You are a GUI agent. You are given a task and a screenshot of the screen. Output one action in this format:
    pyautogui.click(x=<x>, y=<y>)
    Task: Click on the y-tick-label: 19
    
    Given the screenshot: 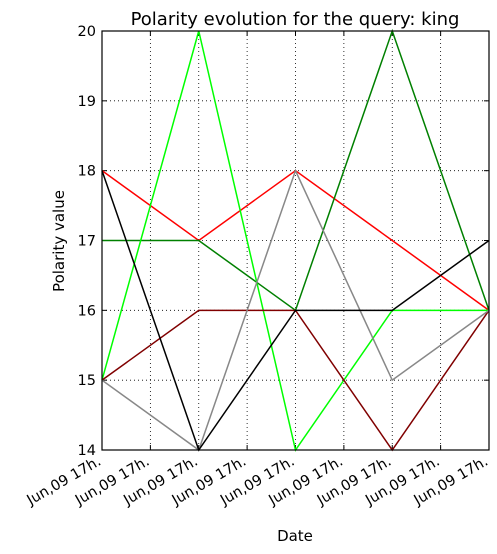 What is the action you would take?
    pyautogui.click(x=87, y=102)
    